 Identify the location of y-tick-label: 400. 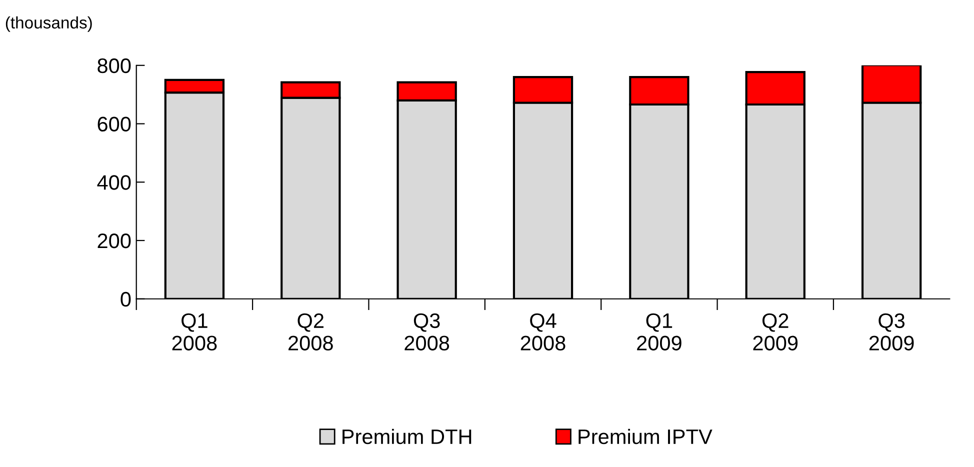
(114, 182).